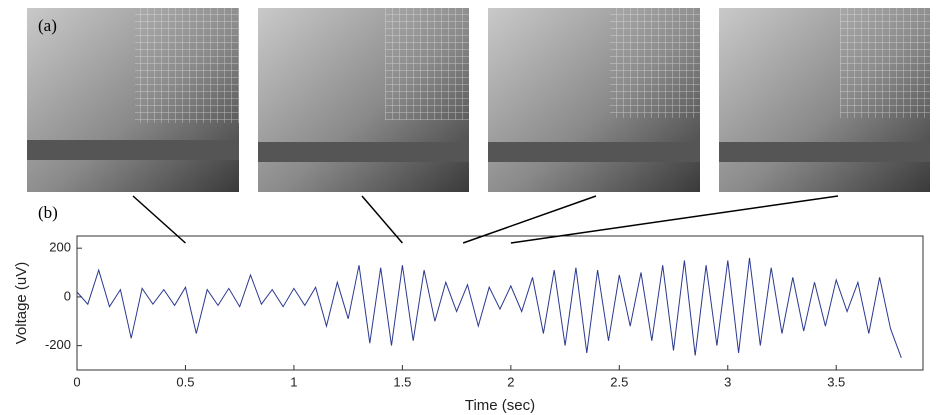 The image size is (936, 415). I want to click on x-tick-label: 0, so click(76, 381).